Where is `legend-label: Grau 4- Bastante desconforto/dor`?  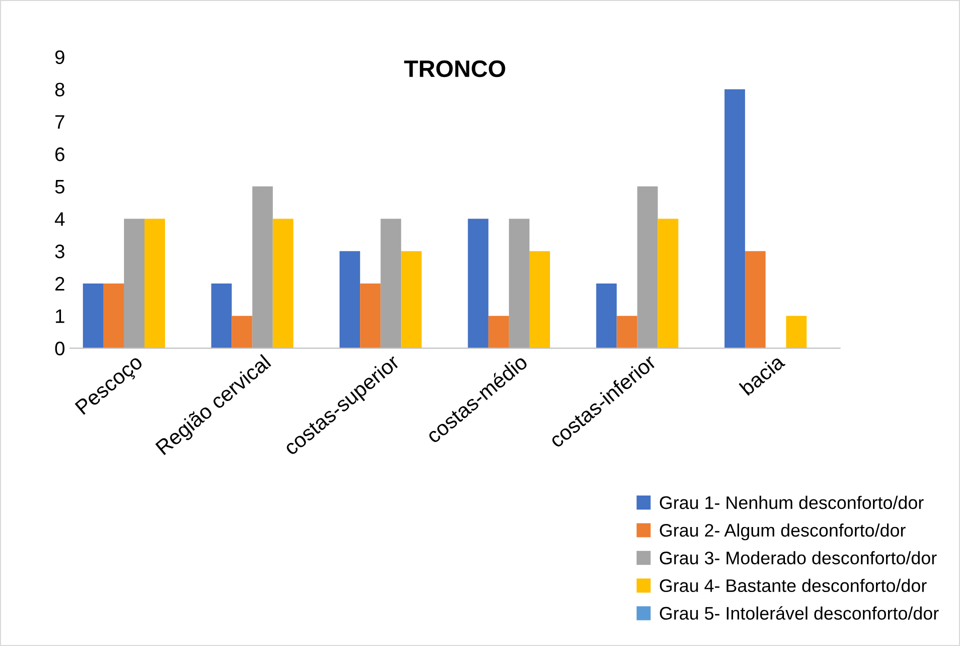
legend-label: Grau 4- Bastante desconforto/dor is located at coordinates (793, 585).